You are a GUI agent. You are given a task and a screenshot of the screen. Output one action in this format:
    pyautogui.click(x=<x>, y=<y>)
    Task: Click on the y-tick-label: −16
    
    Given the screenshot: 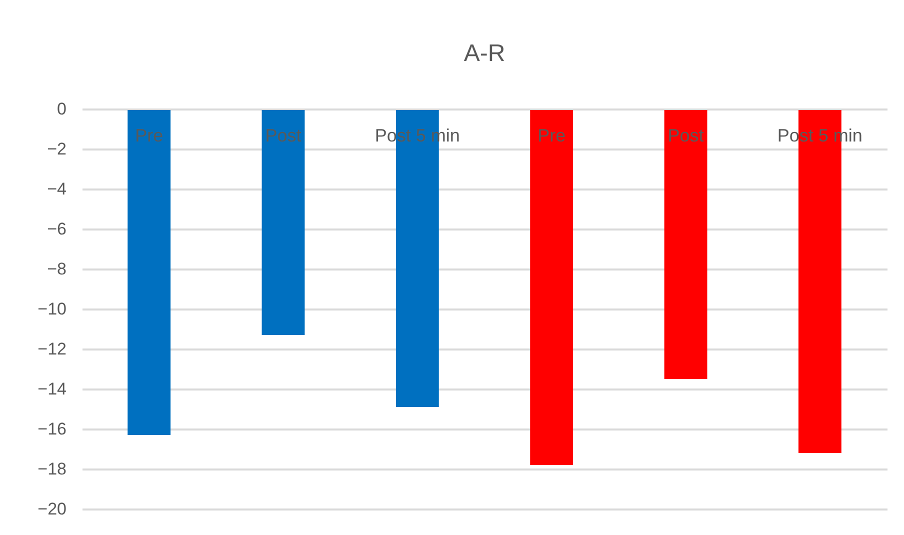 What is the action you would take?
    pyautogui.click(x=52, y=429)
    